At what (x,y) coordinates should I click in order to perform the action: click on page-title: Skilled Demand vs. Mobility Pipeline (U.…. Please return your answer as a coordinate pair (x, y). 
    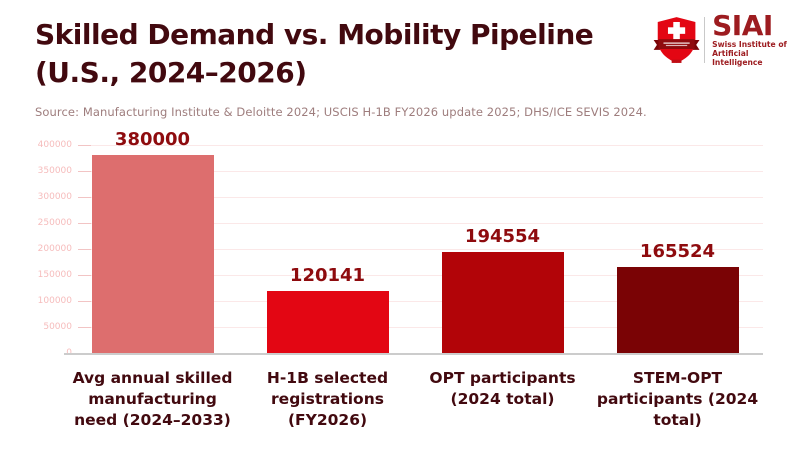
    Looking at the image, I should click on (314, 54).